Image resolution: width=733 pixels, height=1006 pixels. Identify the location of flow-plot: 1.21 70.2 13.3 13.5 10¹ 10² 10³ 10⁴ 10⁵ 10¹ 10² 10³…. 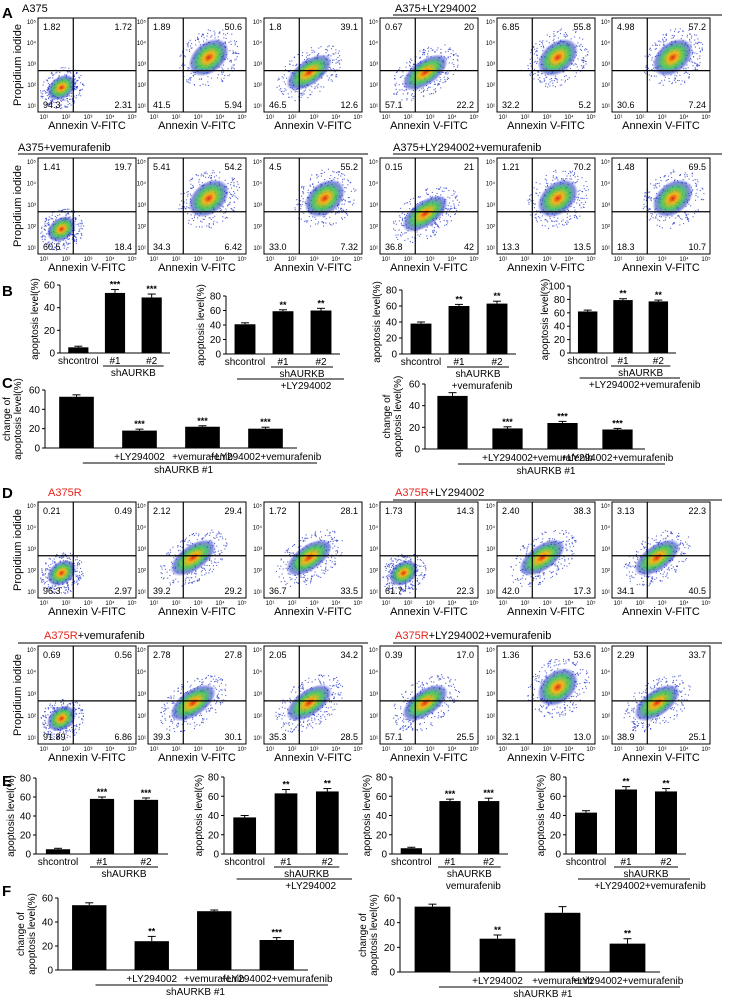
(541, 215).